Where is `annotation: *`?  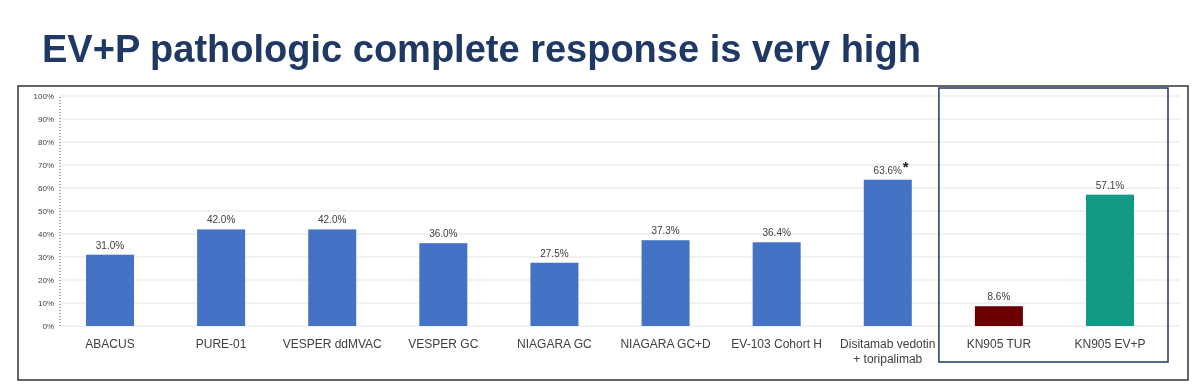 annotation: * is located at coordinates (905, 166).